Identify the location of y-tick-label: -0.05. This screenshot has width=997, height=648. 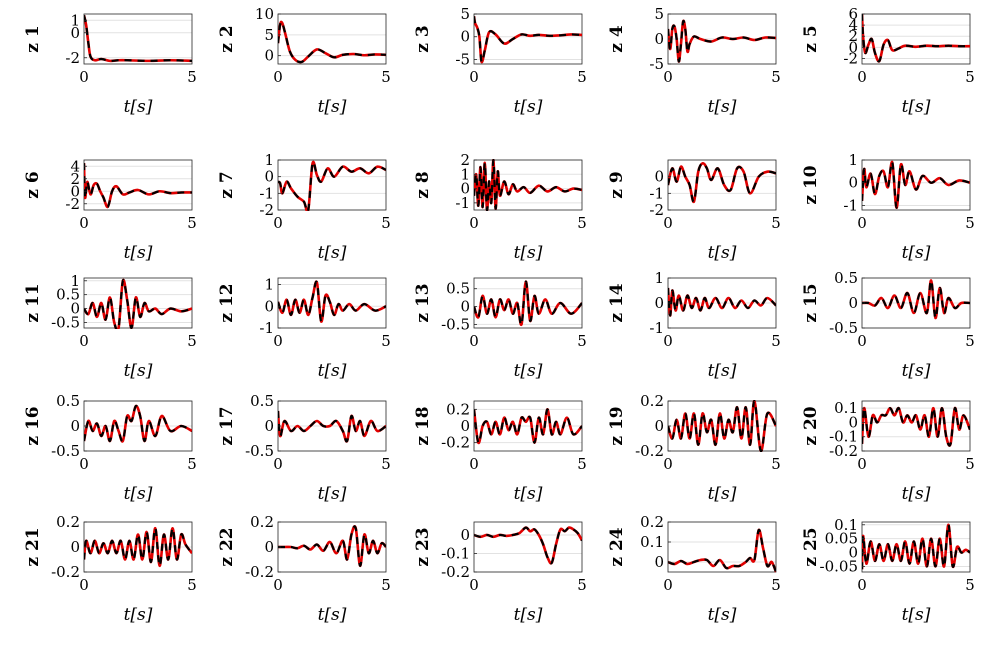
(839, 566).